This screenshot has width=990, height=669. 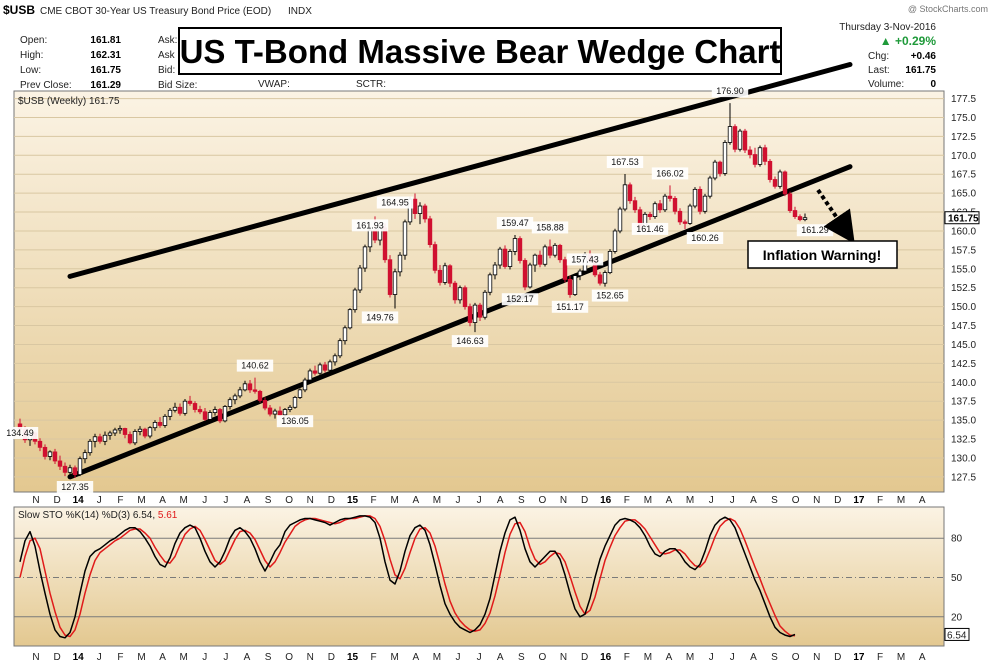 I want to click on price-label: 146.63, so click(x=470, y=341).